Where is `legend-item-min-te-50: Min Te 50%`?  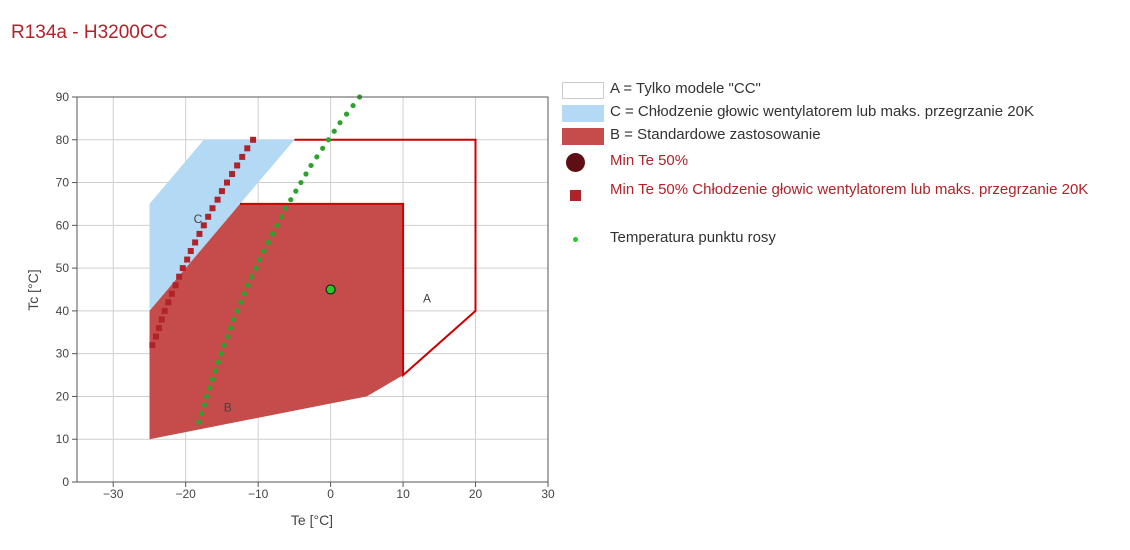 legend-item-min-te-50: Min Te 50% is located at coordinates (625, 162).